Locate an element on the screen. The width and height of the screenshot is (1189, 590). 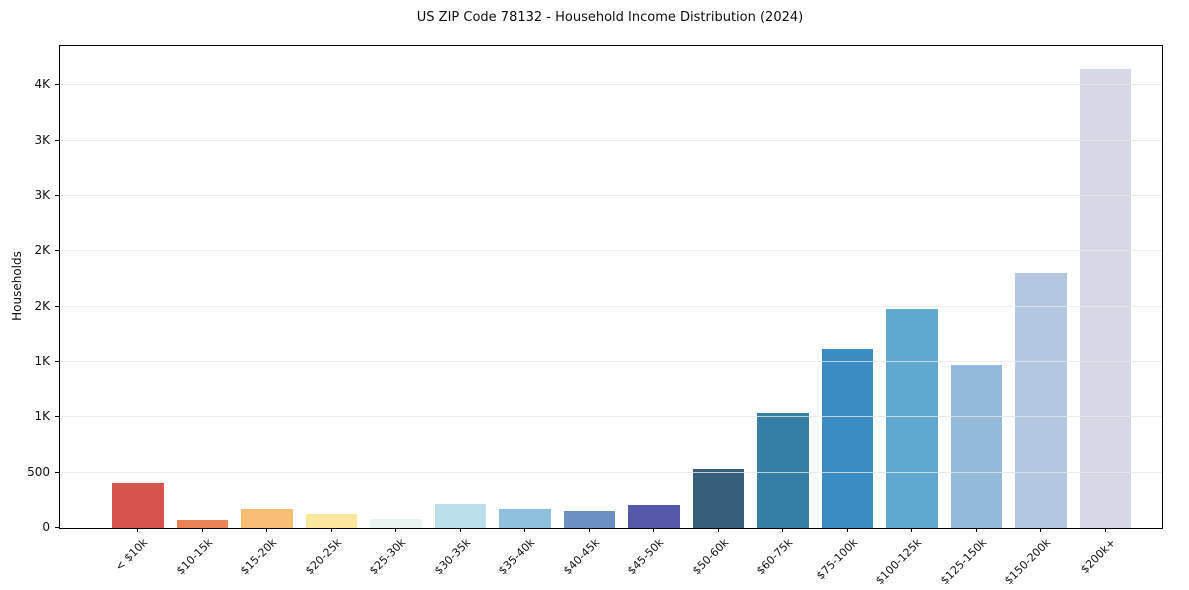
bar-$45-50k is located at coordinates (654, 516).